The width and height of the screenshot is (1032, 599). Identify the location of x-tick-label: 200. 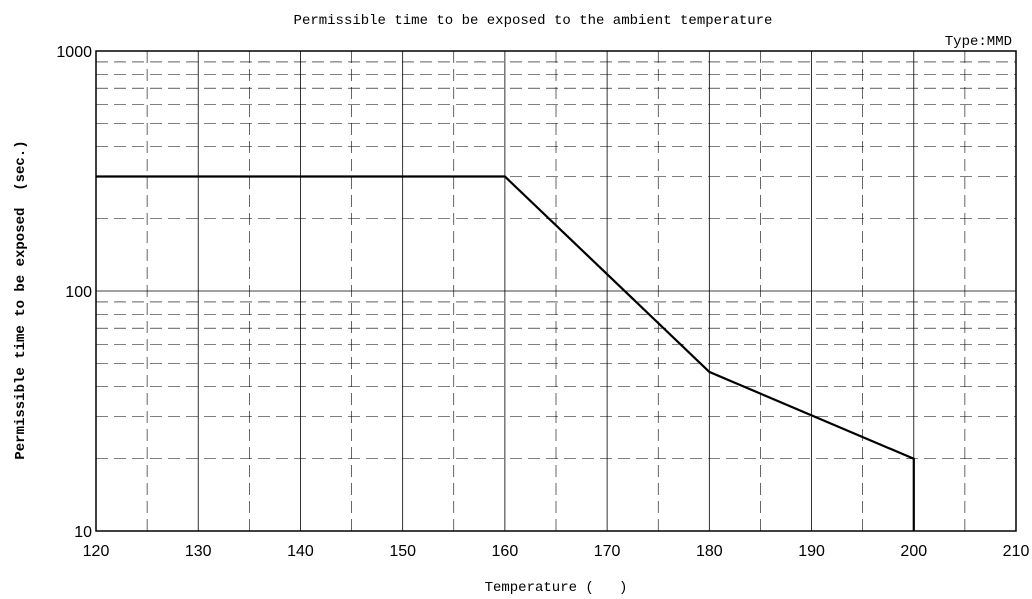
(913, 551).